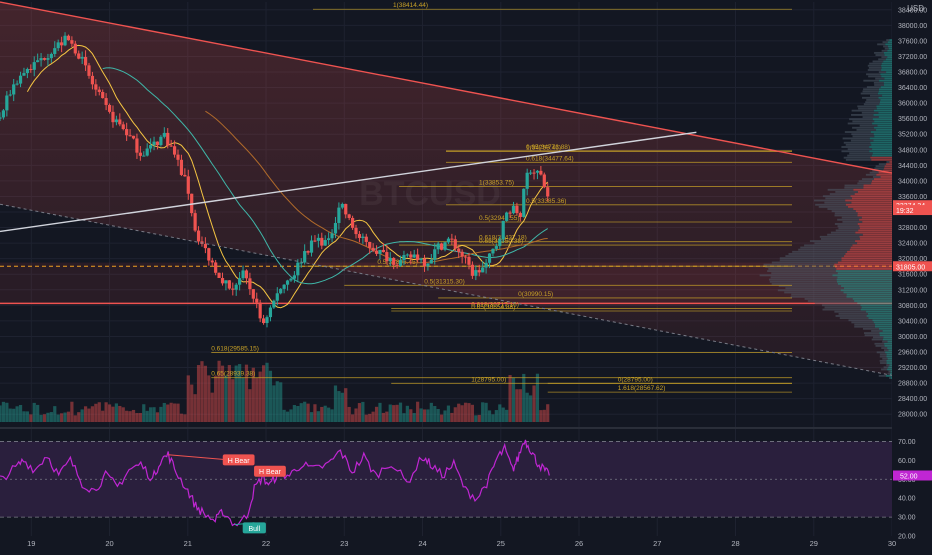  I want to click on ascending-resistance-line, so click(348, 182).